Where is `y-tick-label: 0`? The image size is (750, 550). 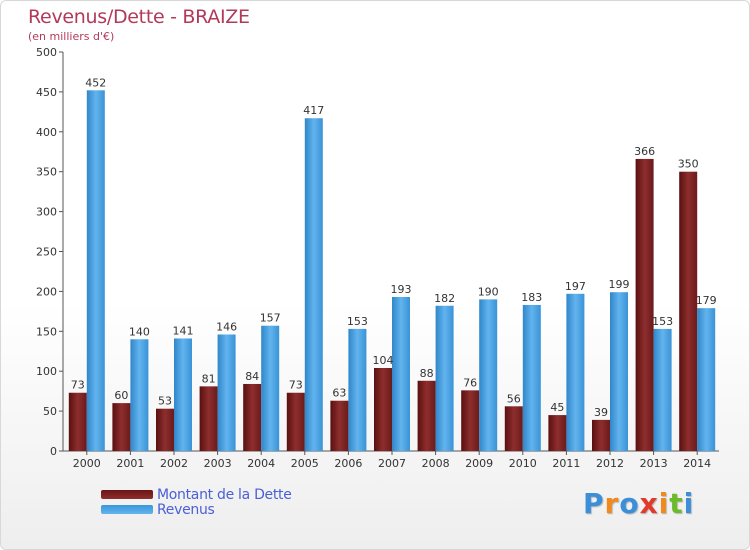
y-tick-label: 0 is located at coordinates (53, 451).